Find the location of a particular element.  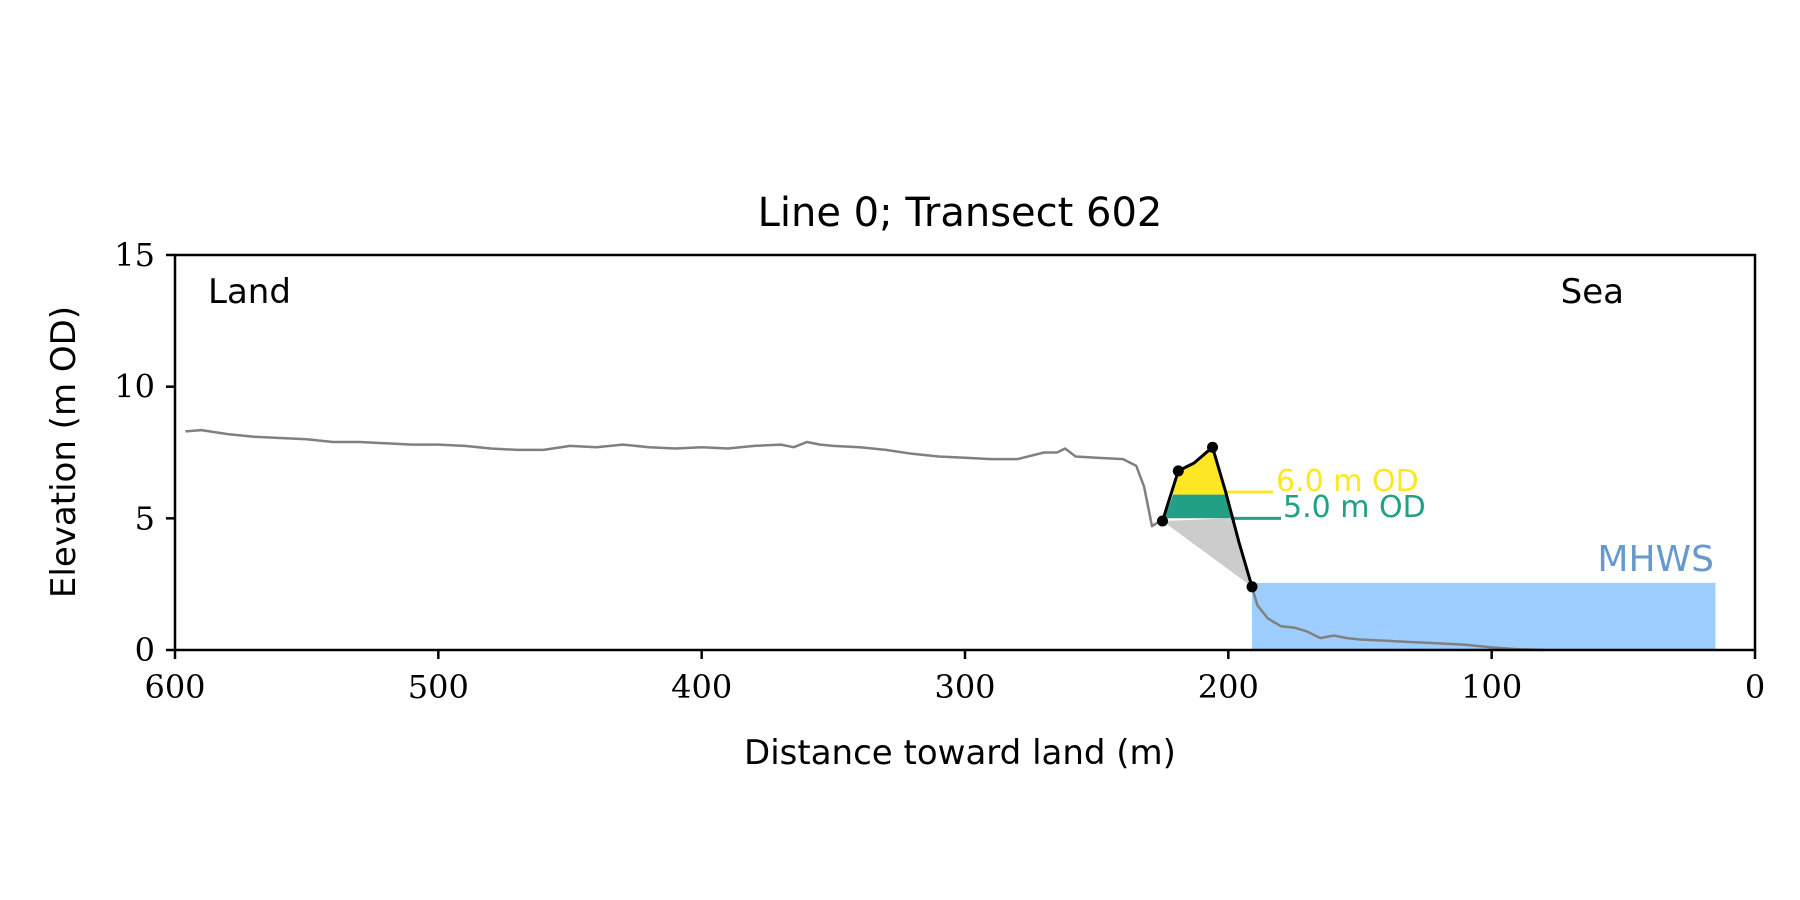

y-tick-label-0: 0 is located at coordinates (145, 650).